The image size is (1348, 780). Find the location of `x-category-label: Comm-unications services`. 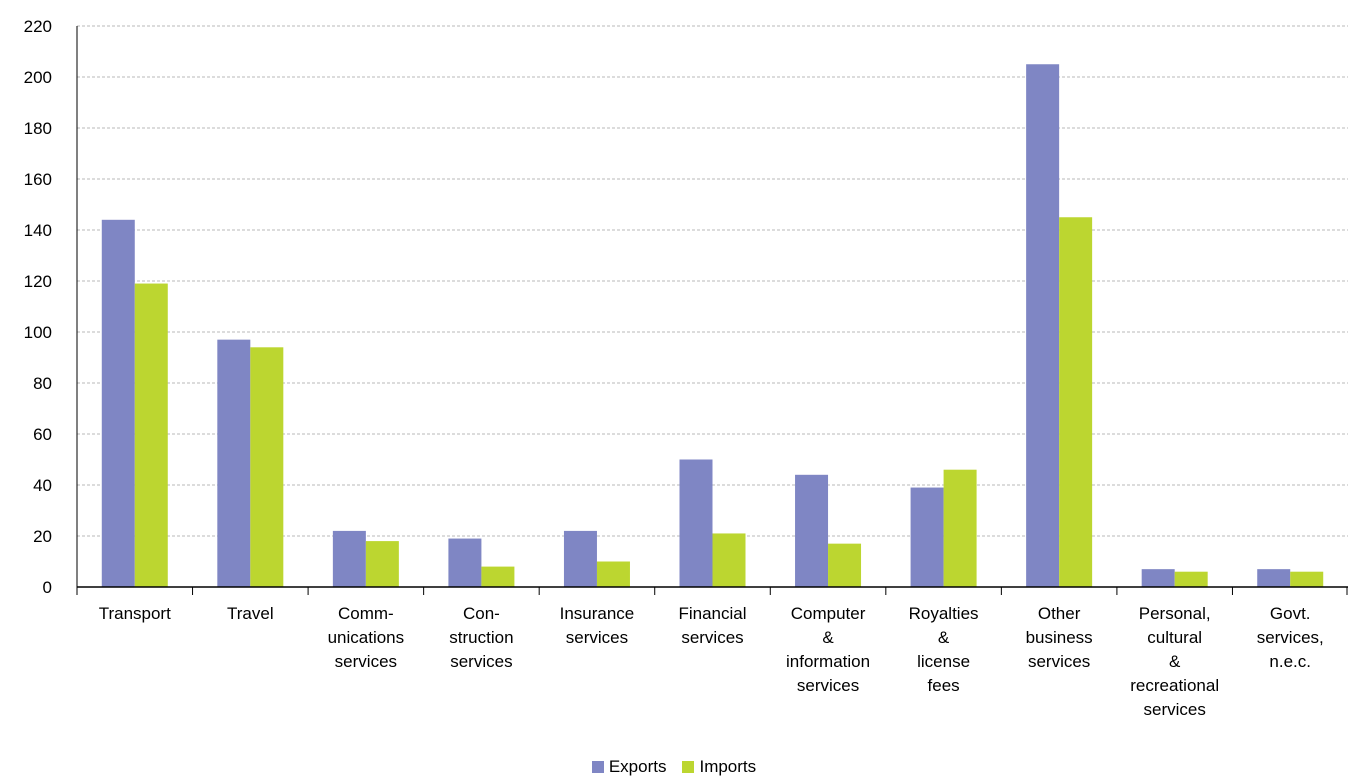

x-category-label: Comm-unications services is located at coordinates (366, 637).